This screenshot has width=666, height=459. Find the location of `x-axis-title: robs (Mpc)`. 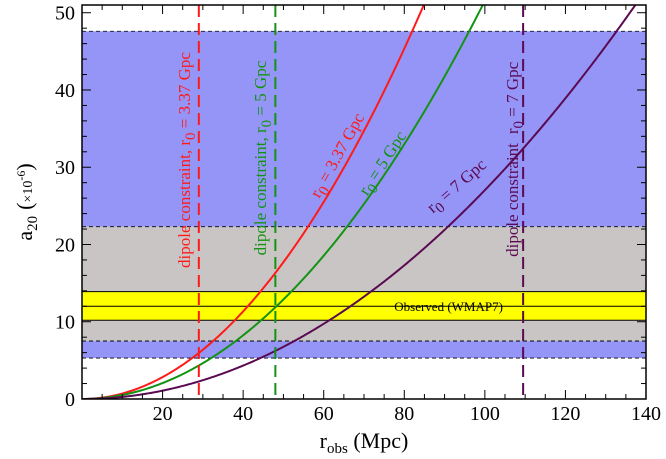

x-axis-title: robs (Mpc) is located at coordinates (364, 442).